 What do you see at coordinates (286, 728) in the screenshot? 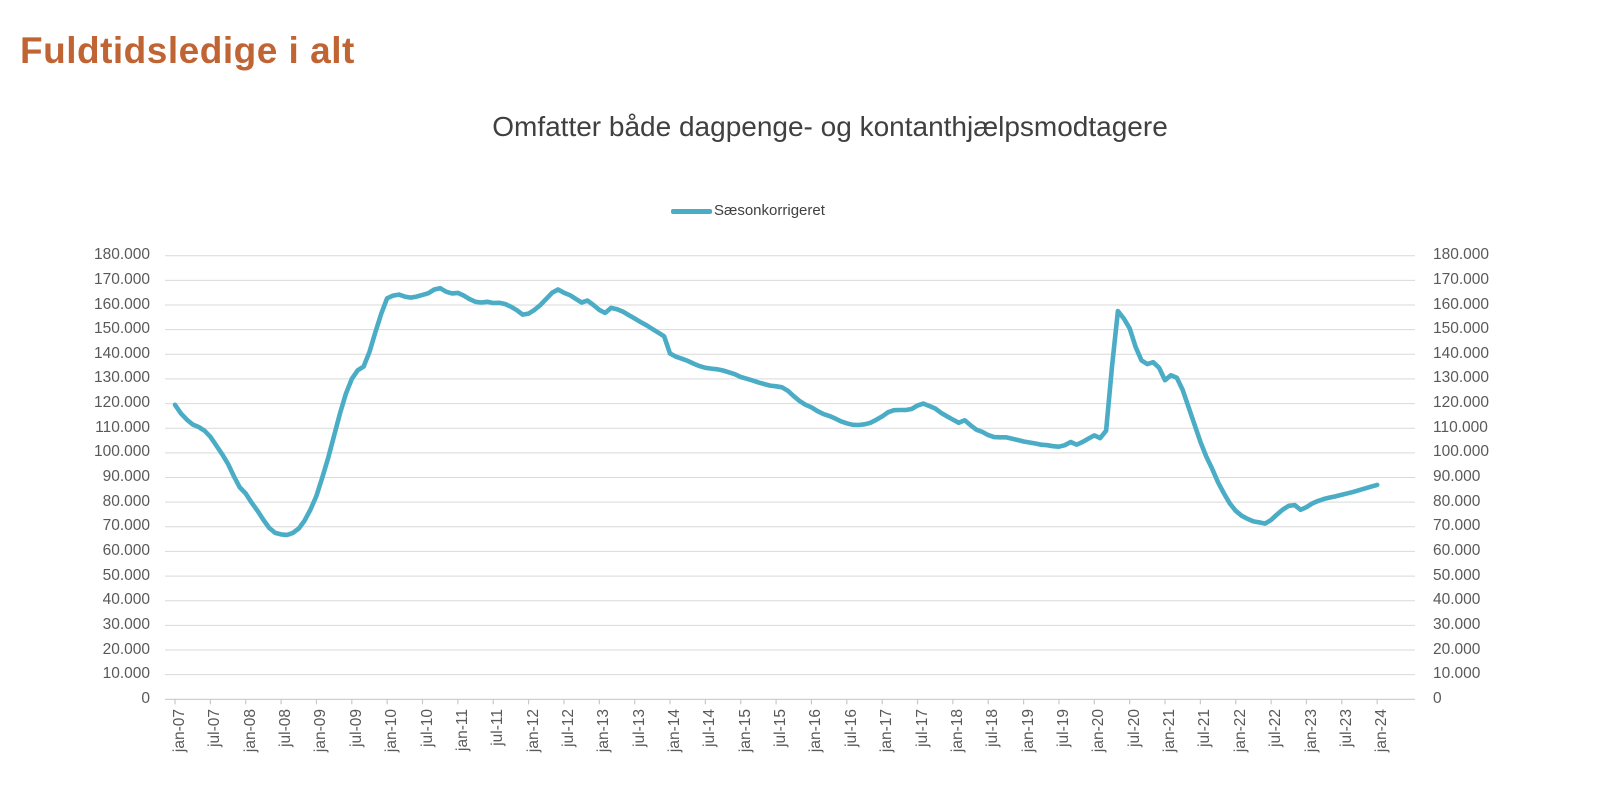
I see `x-axis-tick-label: jul-08` at bounding box center [286, 728].